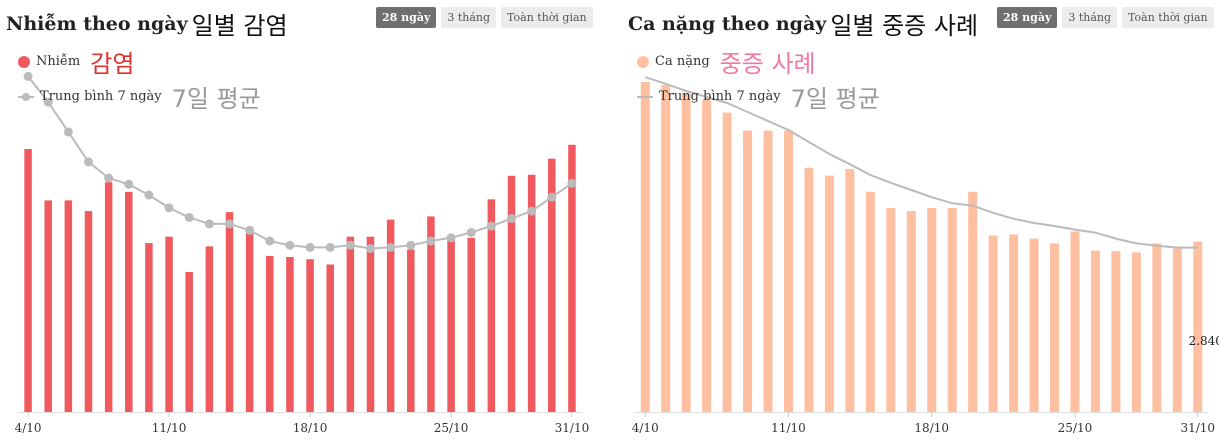 The image size is (1219, 440). What do you see at coordinates (682, 61) in the screenshot?
I see `legend-label: Ca nặng` at bounding box center [682, 61].